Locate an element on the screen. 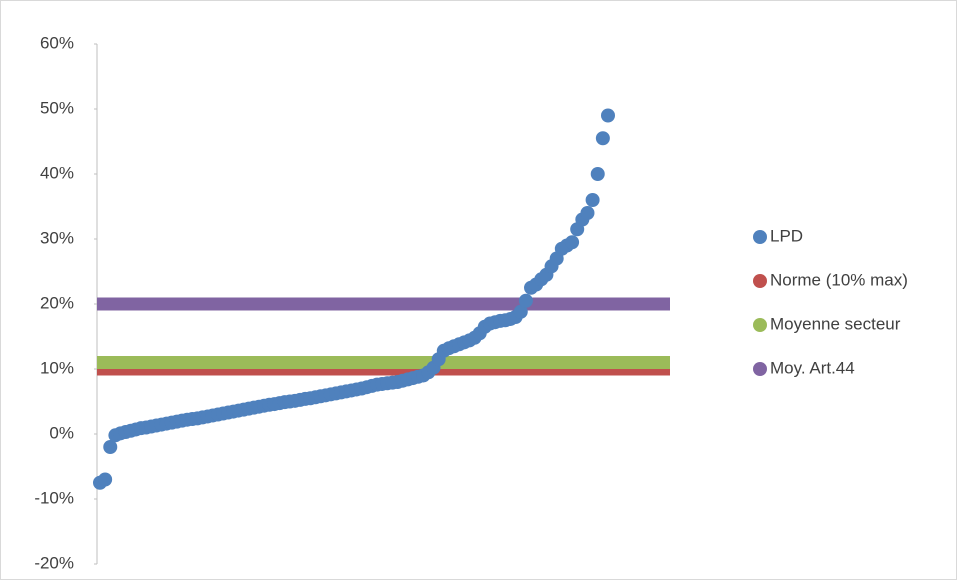 Image resolution: width=958 pixels, height=581 pixels. legend-label: LPD is located at coordinates (786, 235).